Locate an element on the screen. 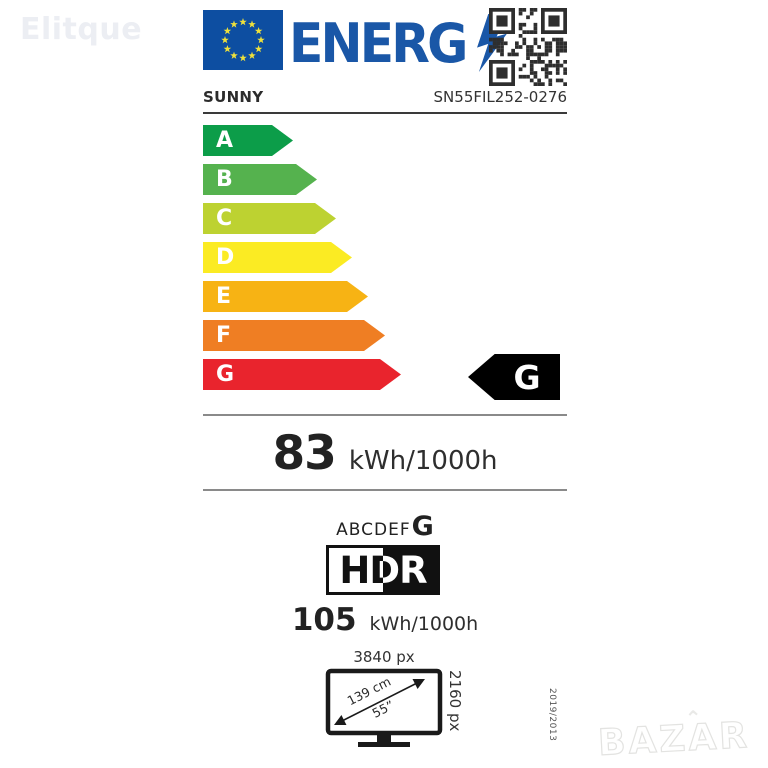  screen-width-label: 3840 px is located at coordinates (384, 657).